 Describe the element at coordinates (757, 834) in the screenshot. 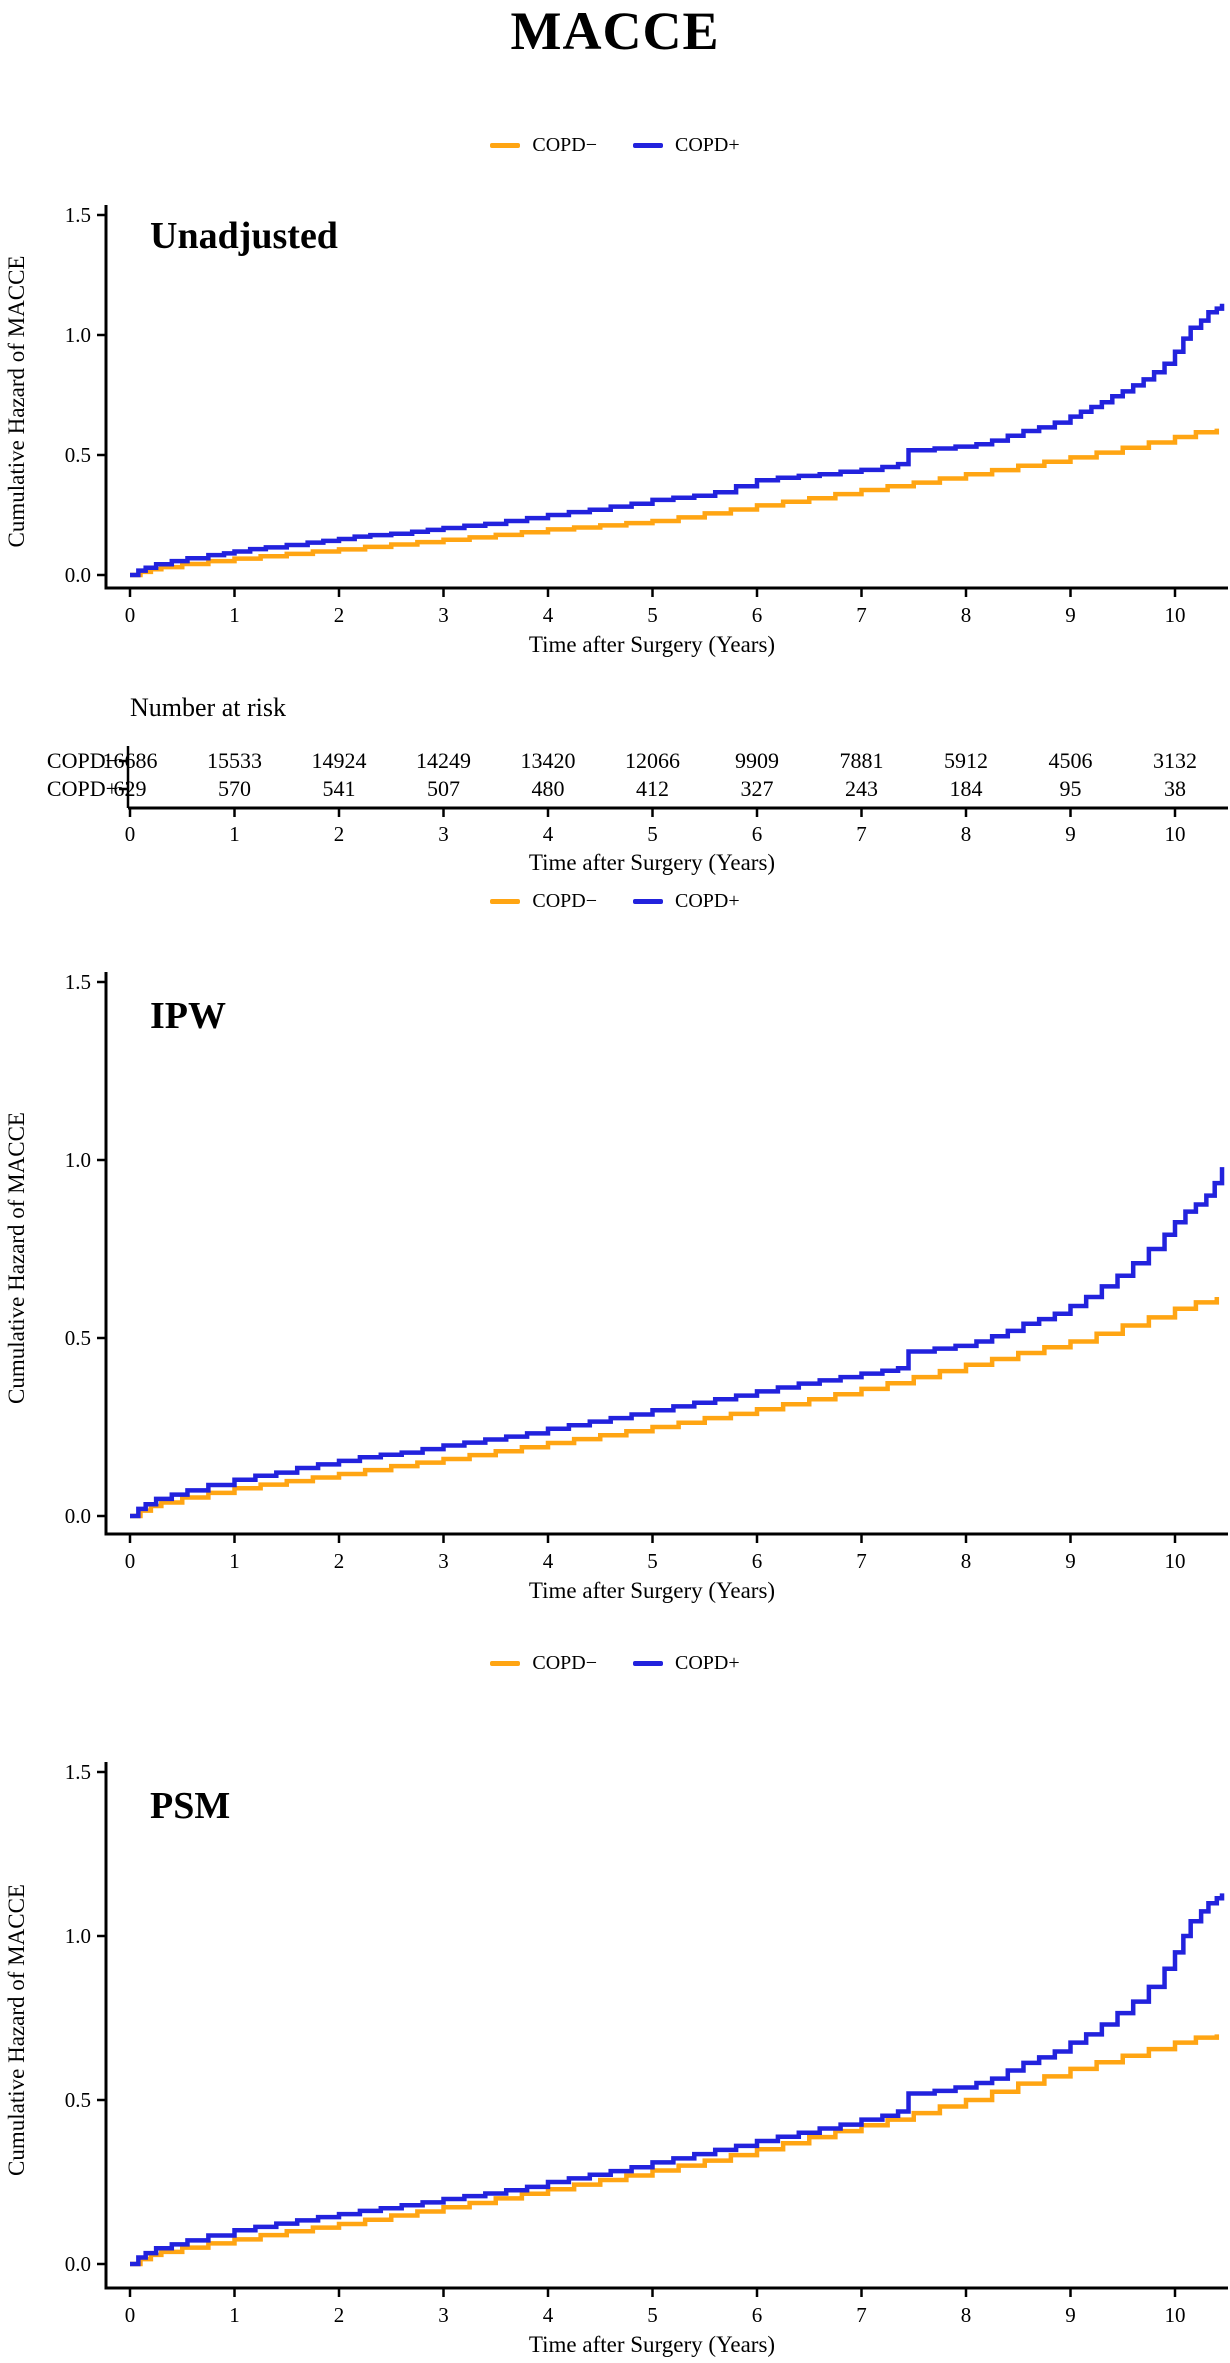

I see `risk-x-tick-label: 6` at that location.